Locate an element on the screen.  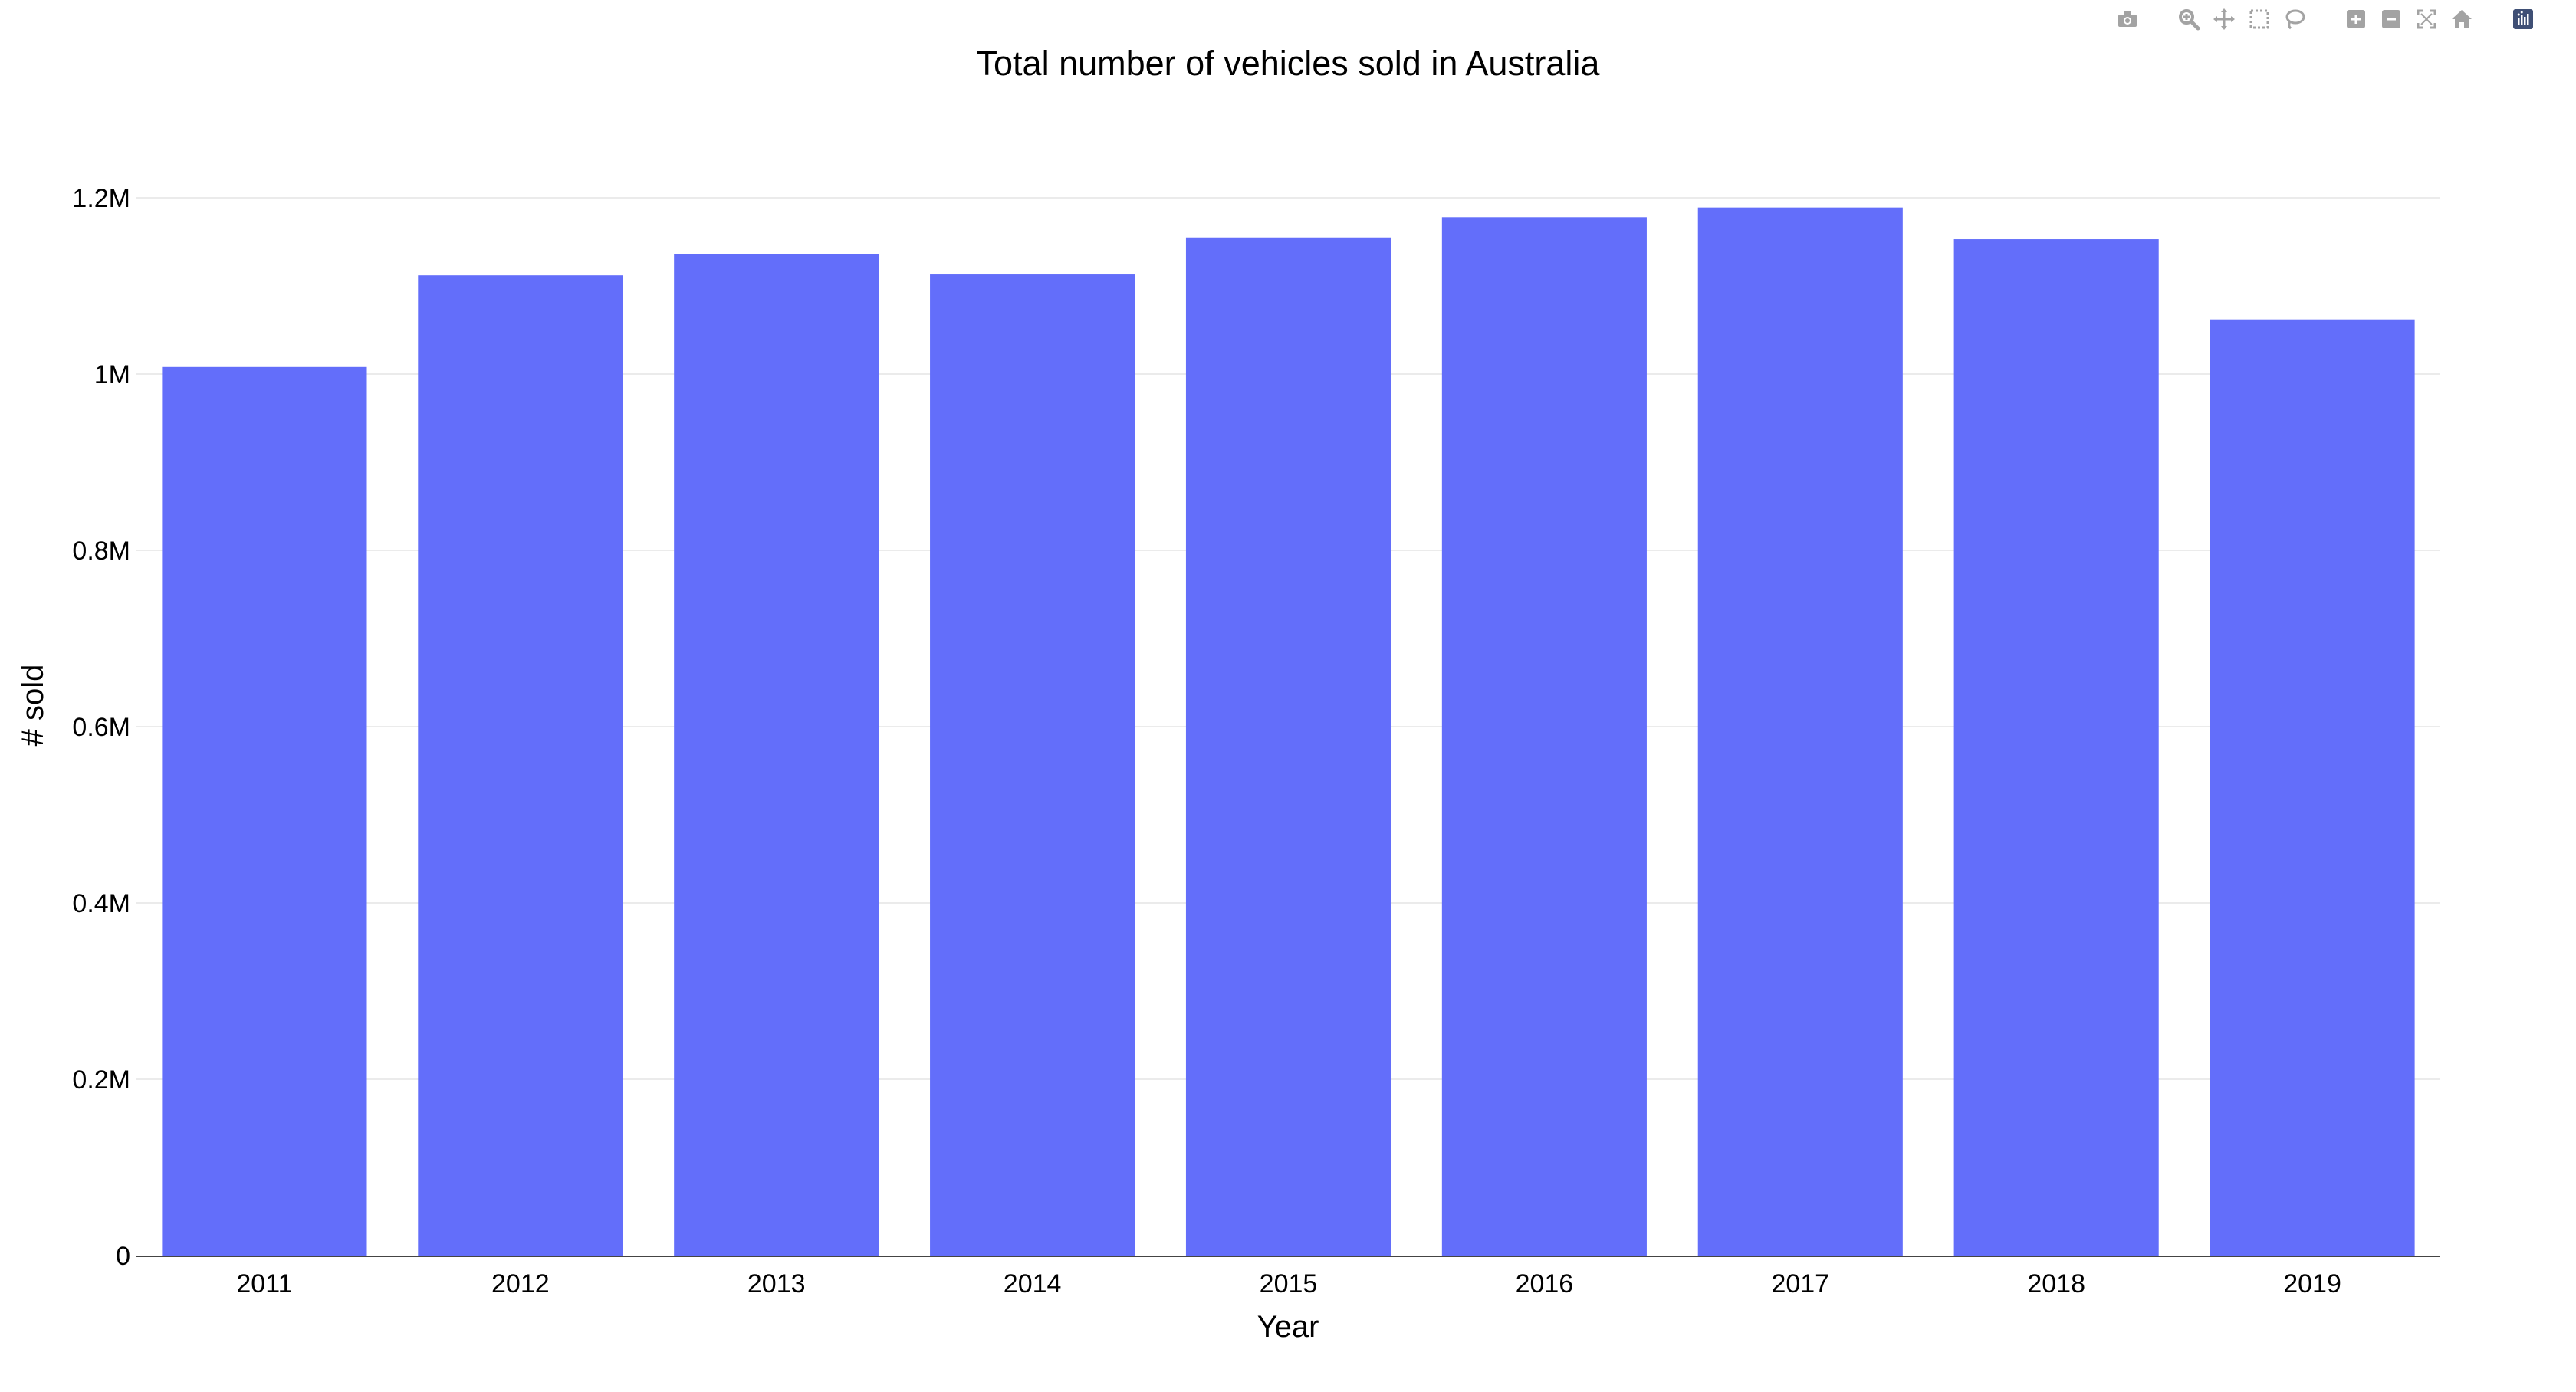
x-tick-label: 2014 is located at coordinates (1033, 1283).